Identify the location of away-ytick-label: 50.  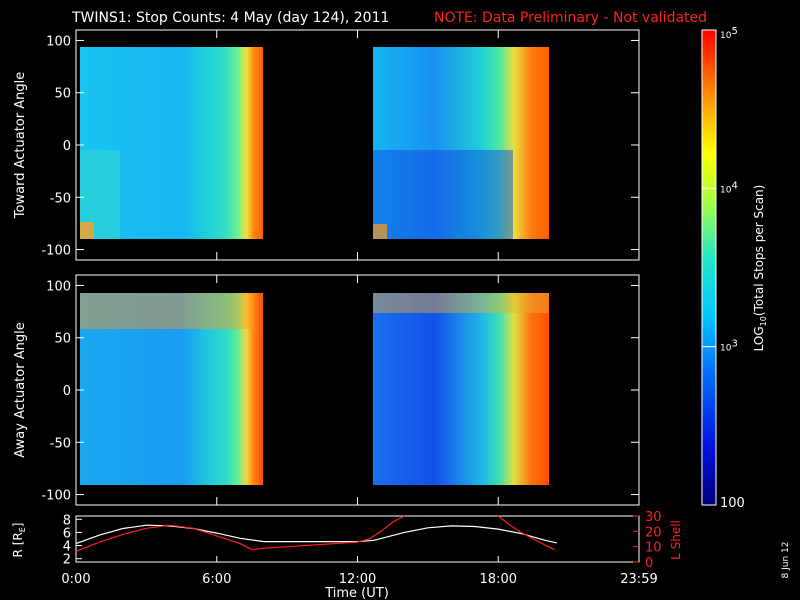
(62, 339).